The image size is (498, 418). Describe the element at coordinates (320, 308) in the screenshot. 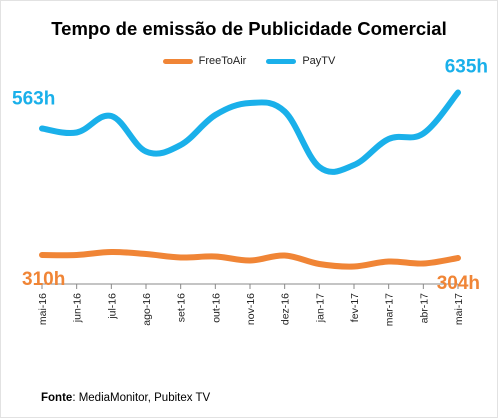

I see `x-tick-label-jan-17: jan-17` at that location.